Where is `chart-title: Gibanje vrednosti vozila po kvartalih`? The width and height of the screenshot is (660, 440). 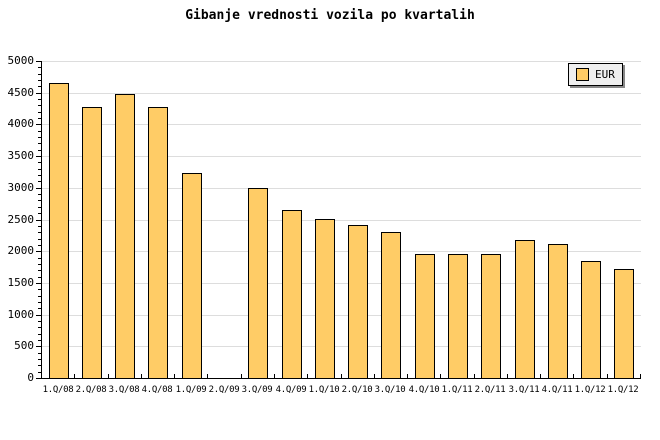 chart-title: Gibanje vrednosti vozila po kvartalih is located at coordinates (330, 15).